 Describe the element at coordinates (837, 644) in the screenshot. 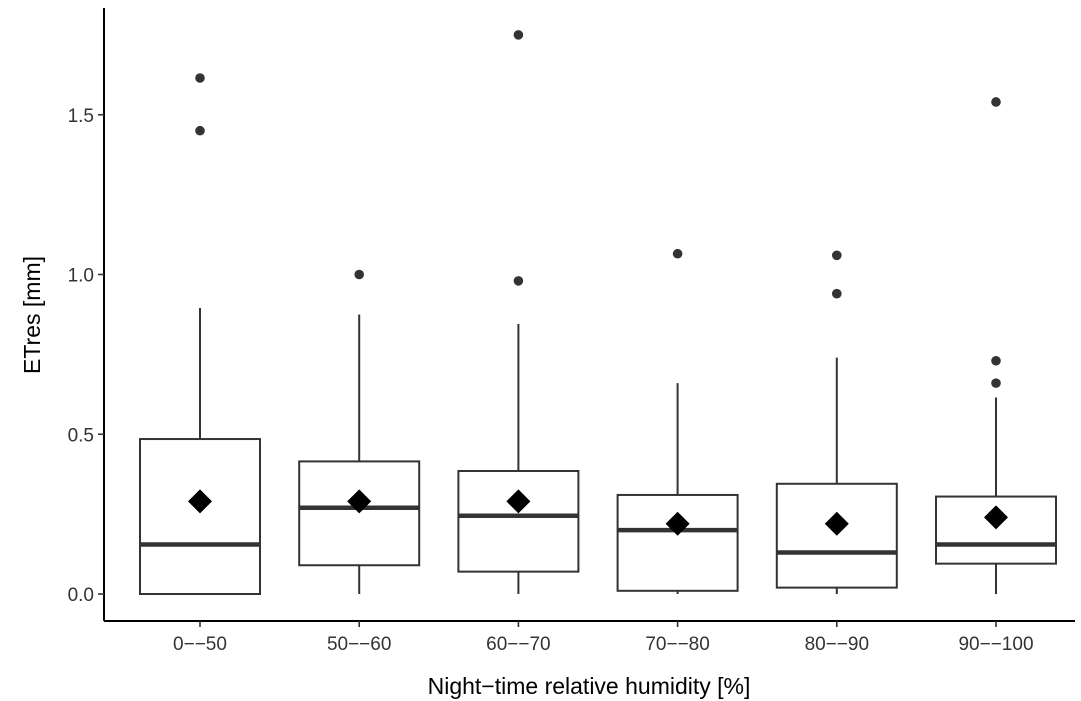

I see `x-tick-label: 80−−90` at that location.